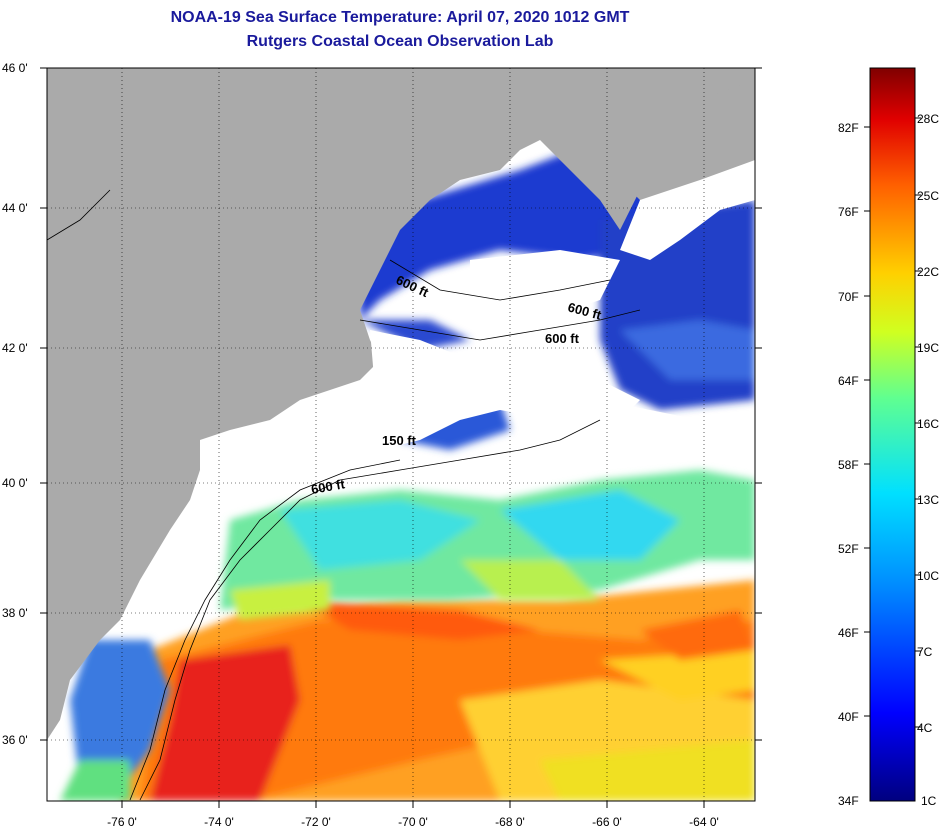 Image resolution: width=944 pixels, height=832 pixels. What do you see at coordinates (848, 717) in the screenshot?
I see `colorbar-f-label: 40F` at bounding box center [848, 717].